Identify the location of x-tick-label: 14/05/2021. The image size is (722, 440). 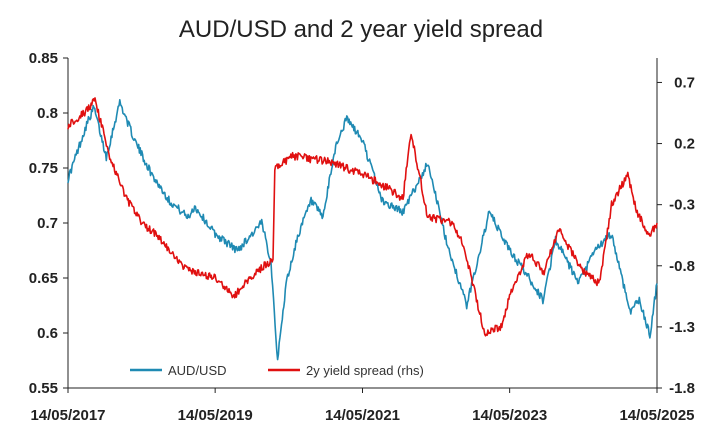
(362, 415).